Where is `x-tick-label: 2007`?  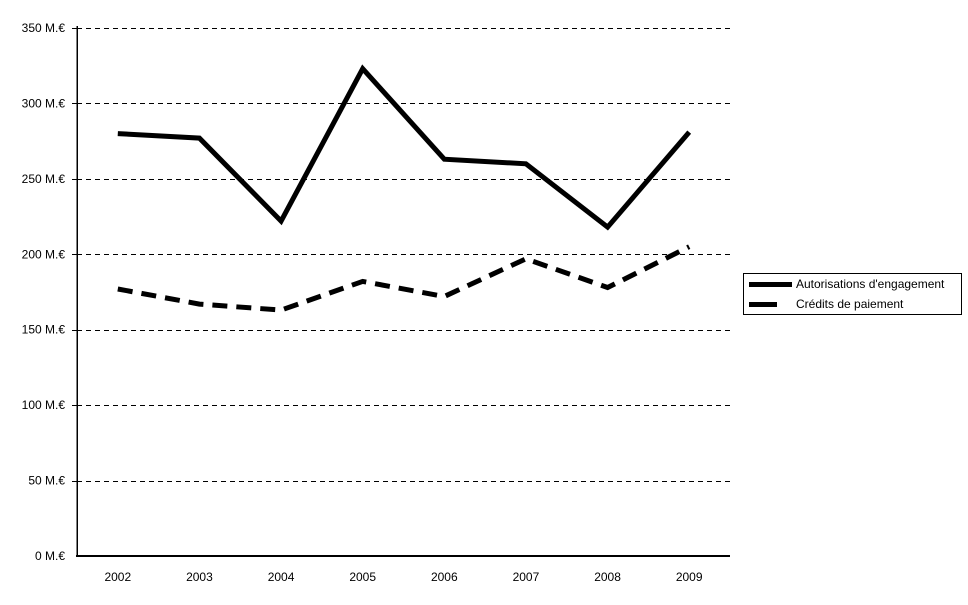
x-tick-label: 2007 is located at coordinates (526, 577).